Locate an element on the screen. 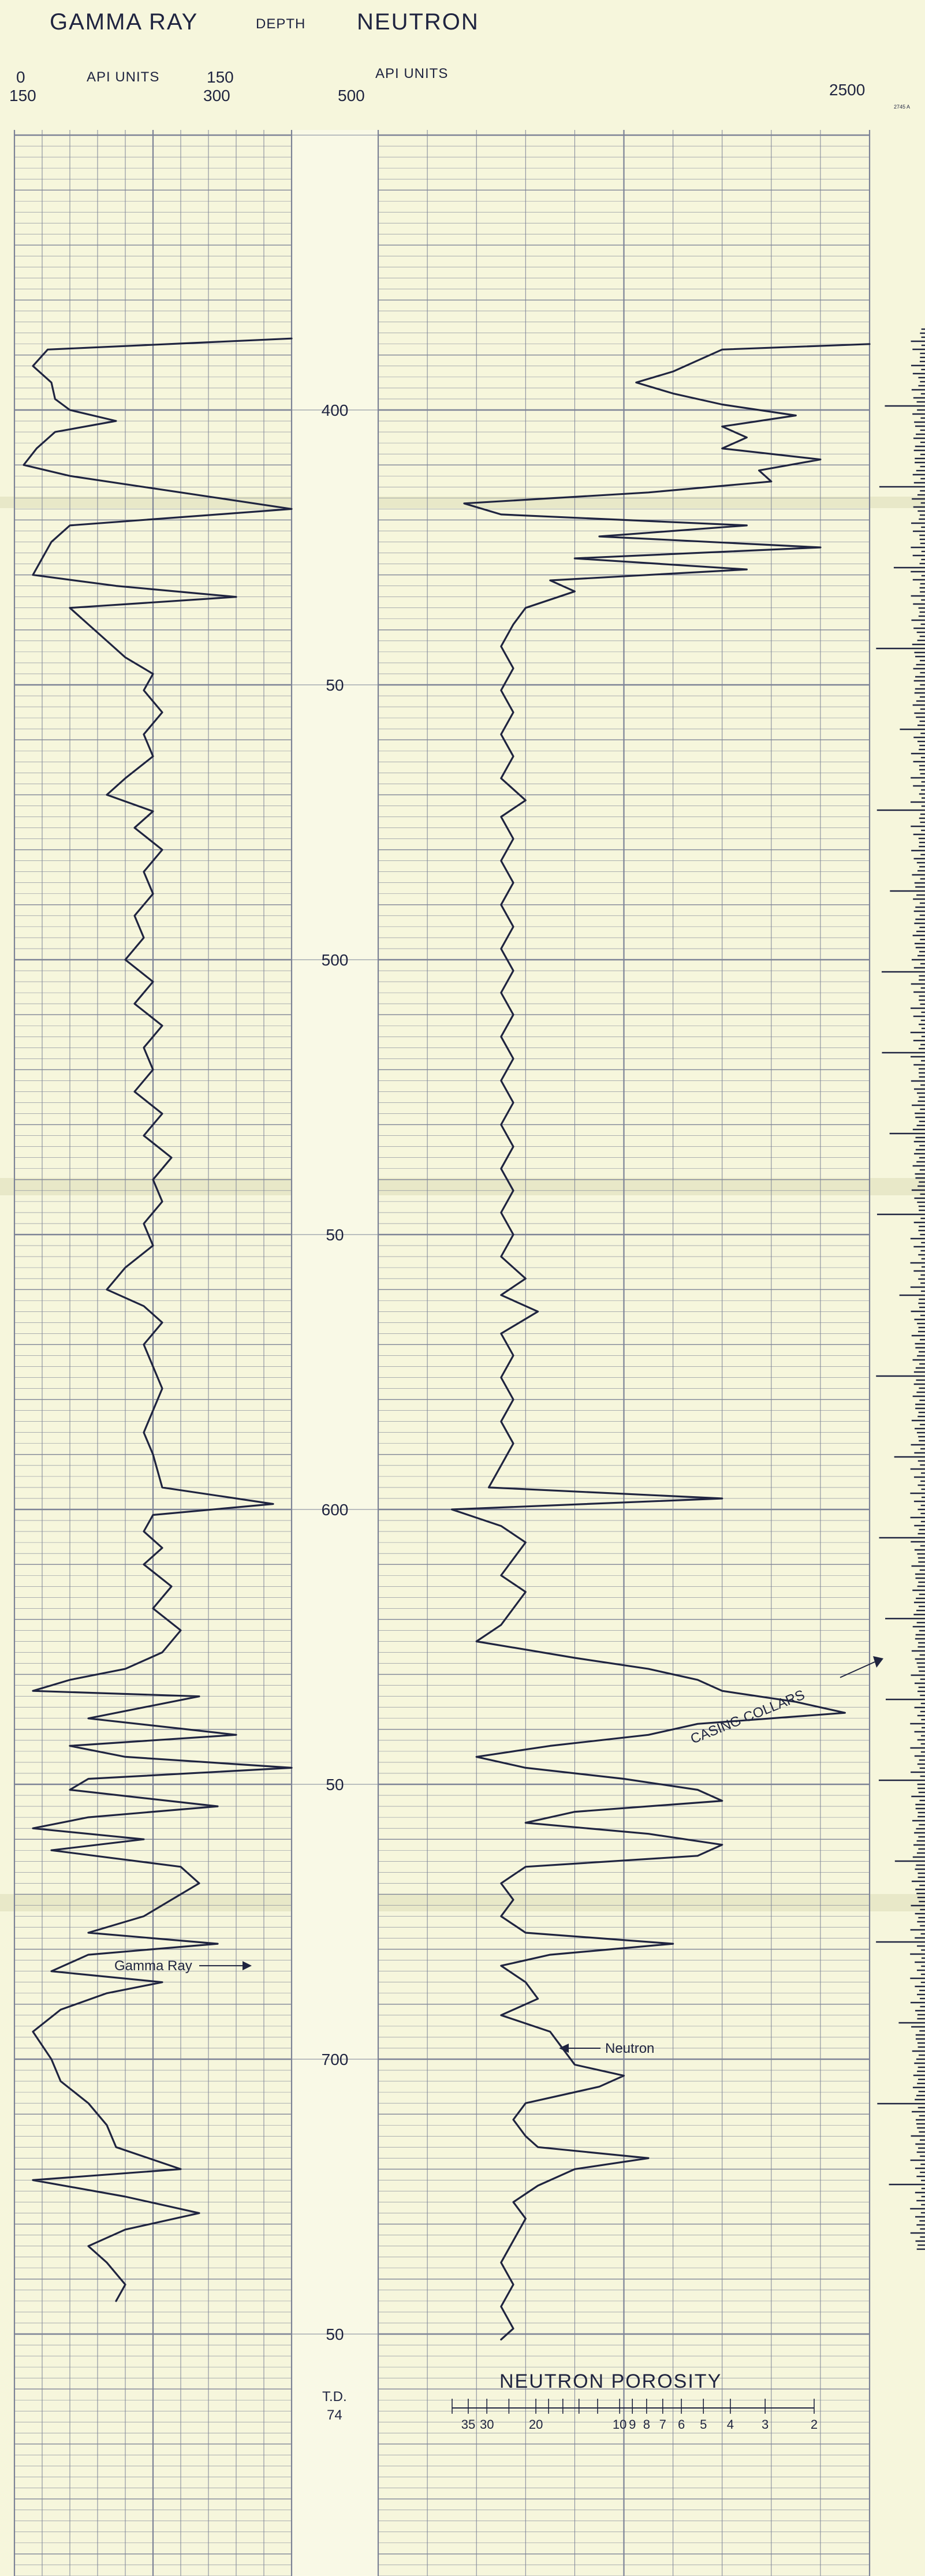 The image size is (925, 2576). gr-units-label: API UNITS is located at coordinates (123, 77).